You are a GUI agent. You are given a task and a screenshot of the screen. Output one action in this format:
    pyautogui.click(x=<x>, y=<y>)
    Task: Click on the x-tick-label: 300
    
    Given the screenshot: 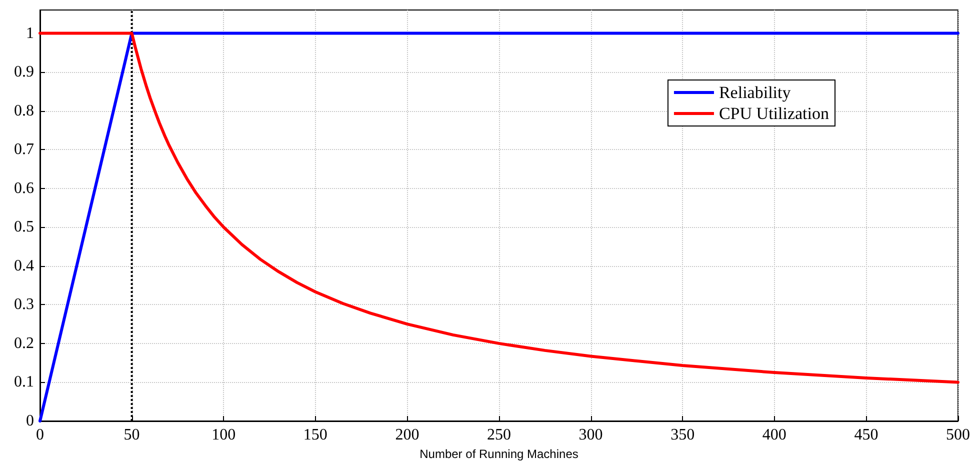 What is the action you would take?
    pyautogui.click(x=590, y=435)
    